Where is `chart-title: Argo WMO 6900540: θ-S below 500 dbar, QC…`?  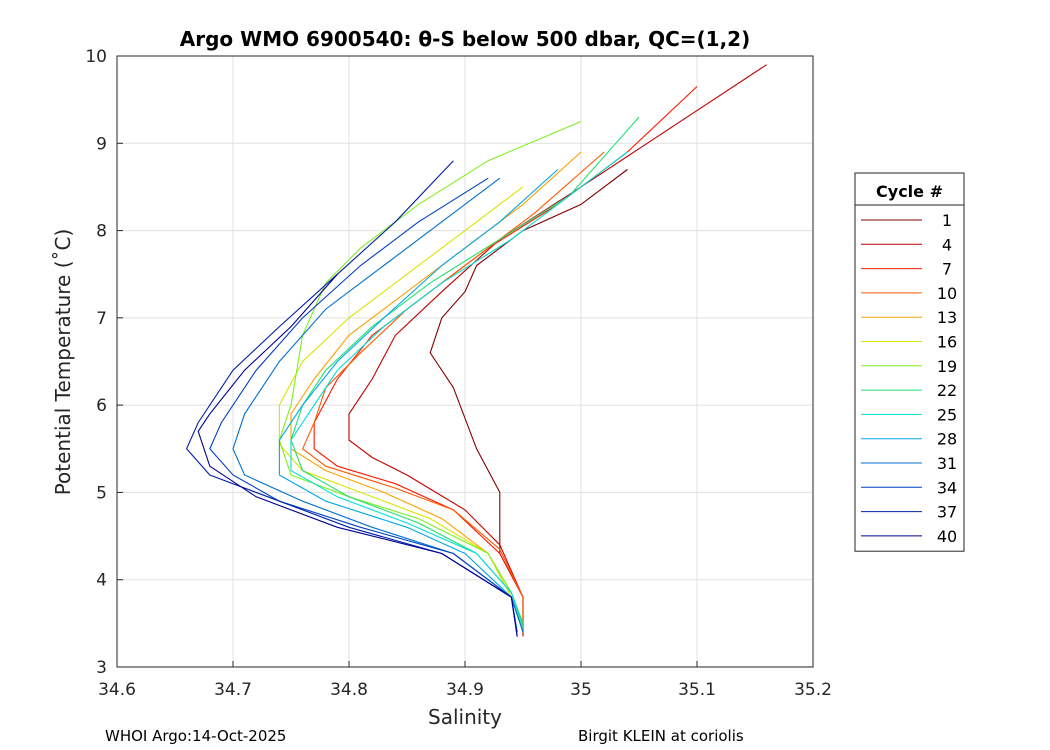 chart-title: Argo WMO 6900540: θ-S below 500 dbar, QC… is located at coordinates (465, 39).